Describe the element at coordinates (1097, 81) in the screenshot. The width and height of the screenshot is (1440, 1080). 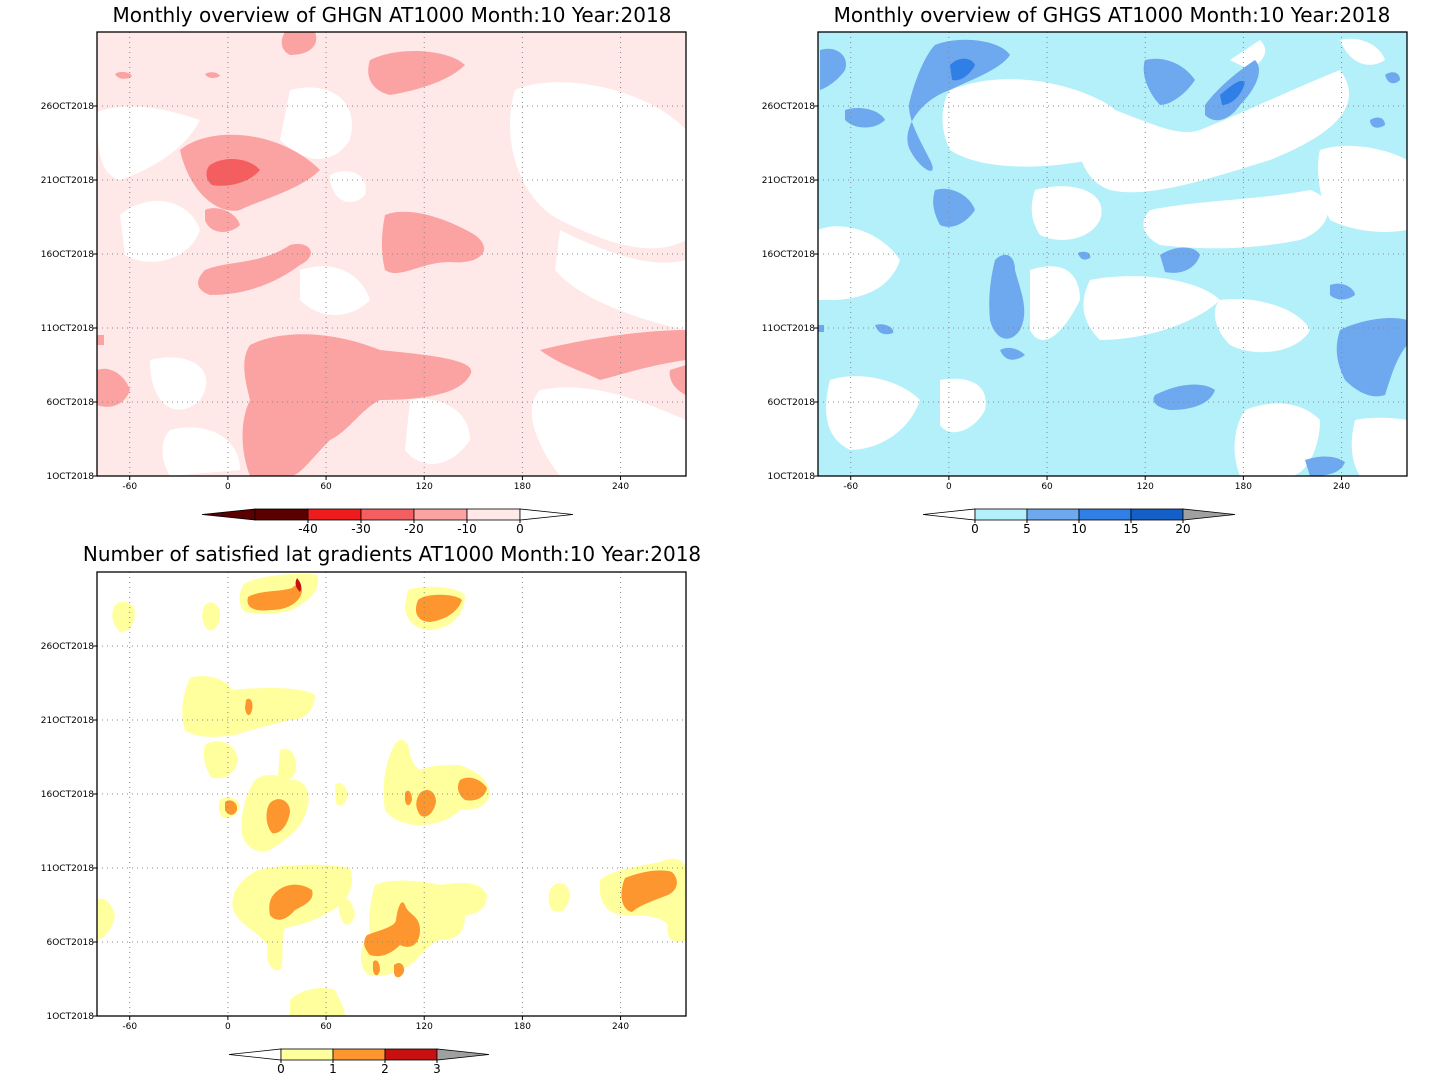
I see `strong-blue-regions` at that location.